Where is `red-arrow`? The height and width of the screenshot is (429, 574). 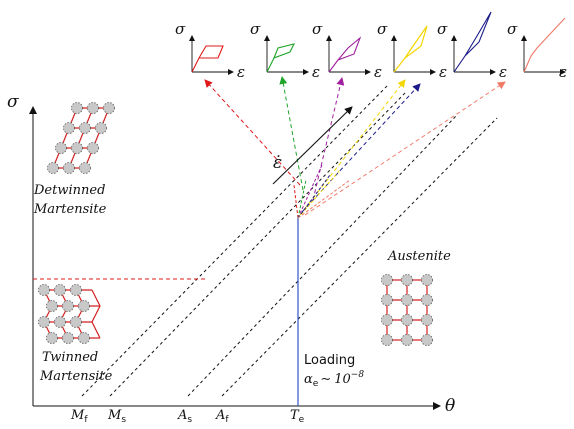
red-arrow is located at coordinates (252, 132).